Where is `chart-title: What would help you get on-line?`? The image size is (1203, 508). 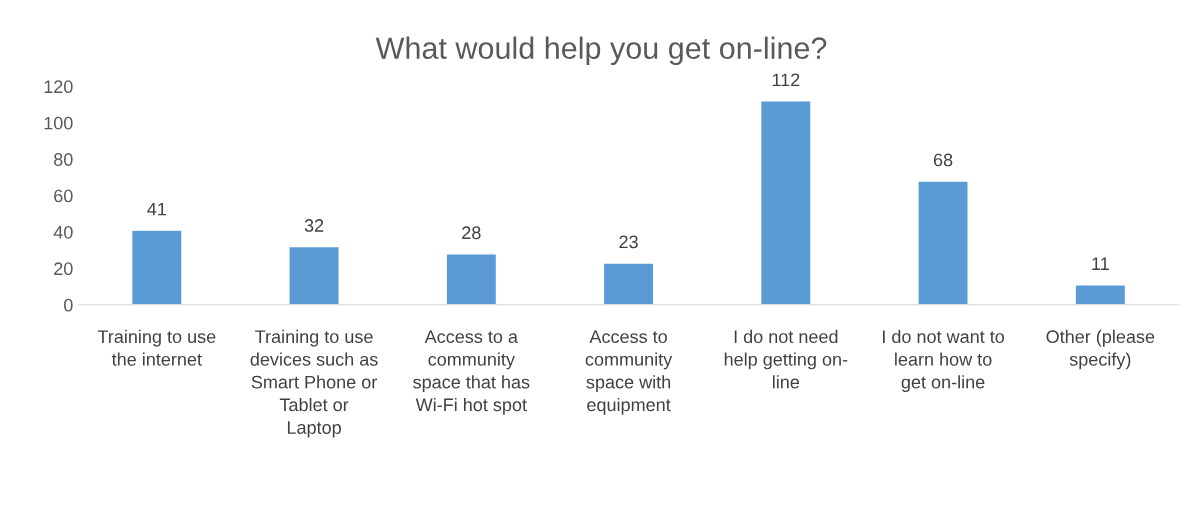
chart-title: What would help you get on-line? is located at coordinates (601, 51).